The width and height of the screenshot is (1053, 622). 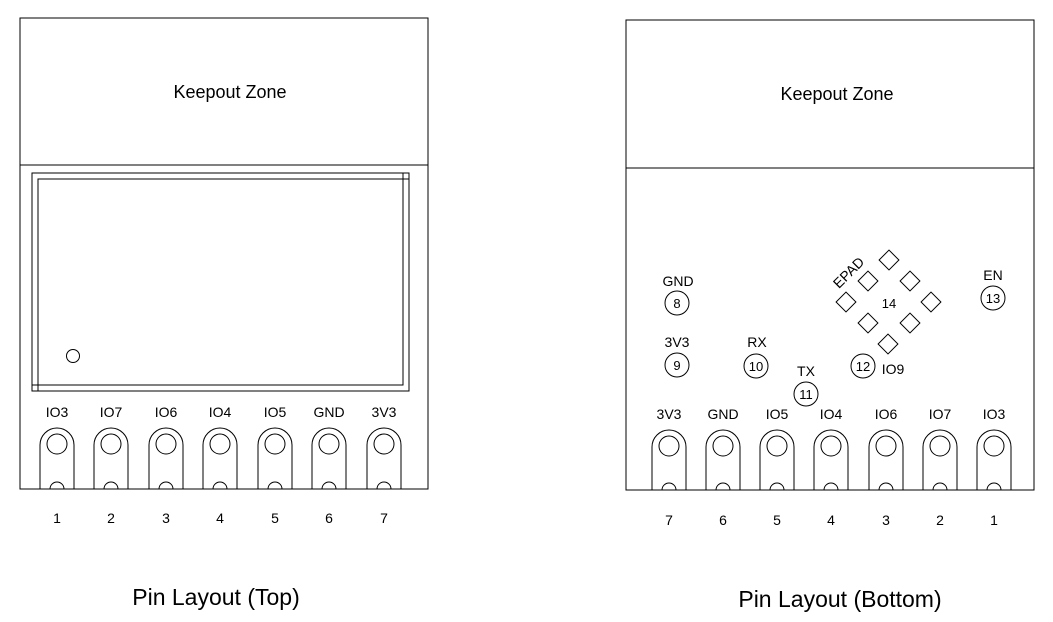 I want to click on bottom-pin-number-5: 5, so click(x=777, y=520).